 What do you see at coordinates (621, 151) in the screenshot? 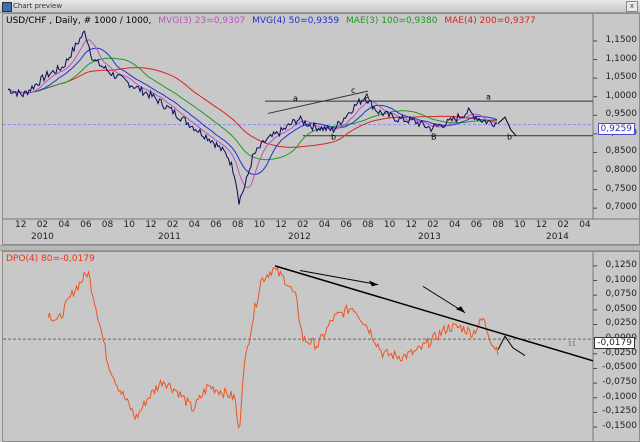
I see `price-y-tick: 0,8500` at bounding box center [621, 151].